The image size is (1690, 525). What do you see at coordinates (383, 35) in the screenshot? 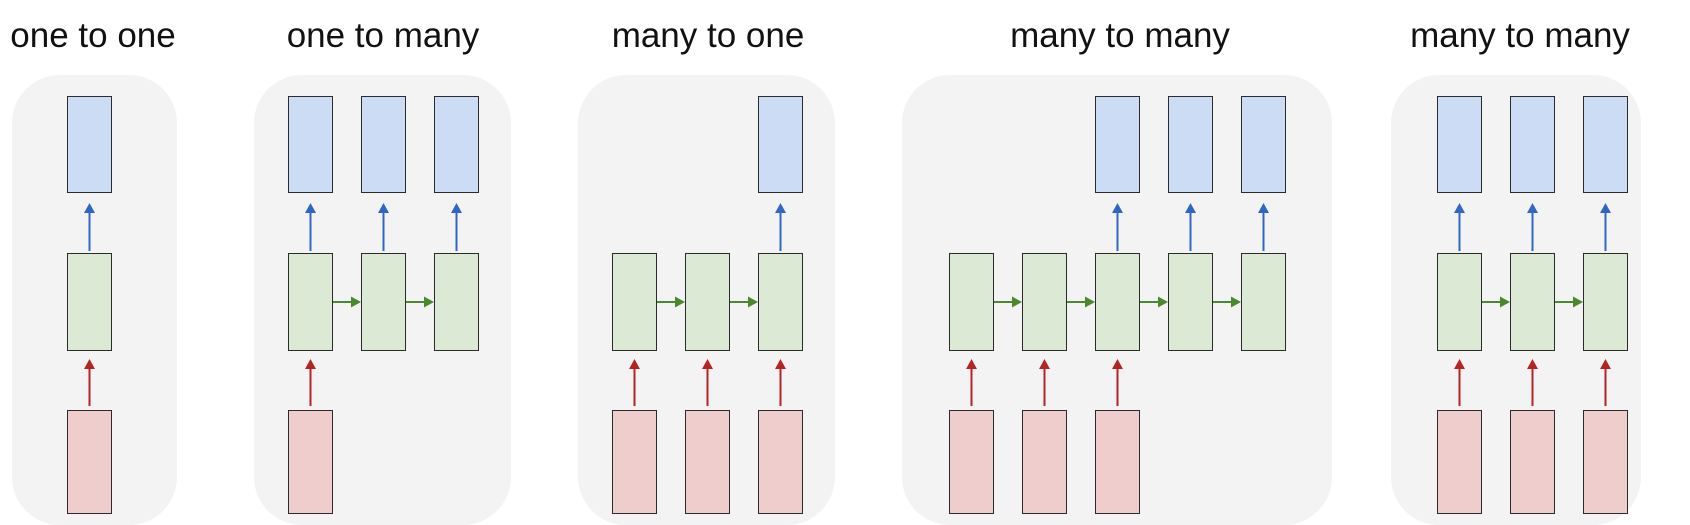
I see `panel-title: one to many` at bounding box center [383, 35].